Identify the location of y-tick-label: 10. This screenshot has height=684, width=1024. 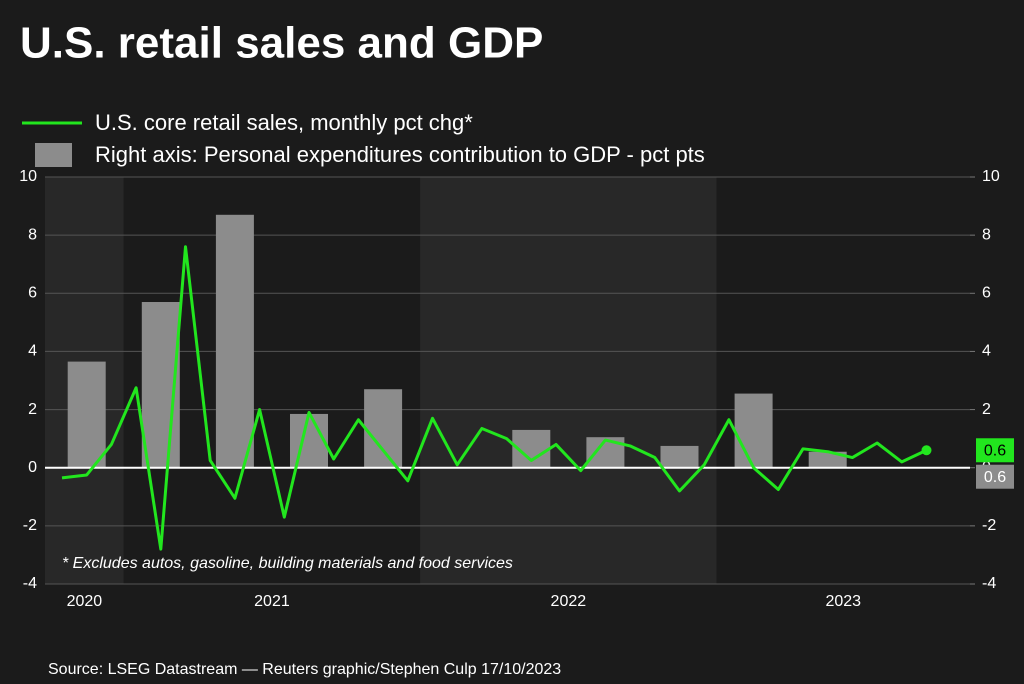
(28, 176).